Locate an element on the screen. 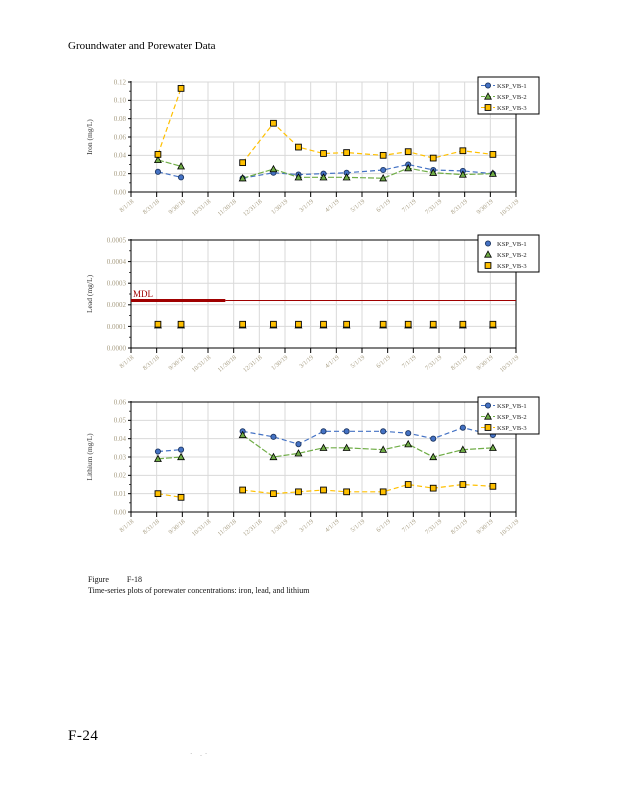  y-tick-label: 0.02 is located at coordinates (120, 476).